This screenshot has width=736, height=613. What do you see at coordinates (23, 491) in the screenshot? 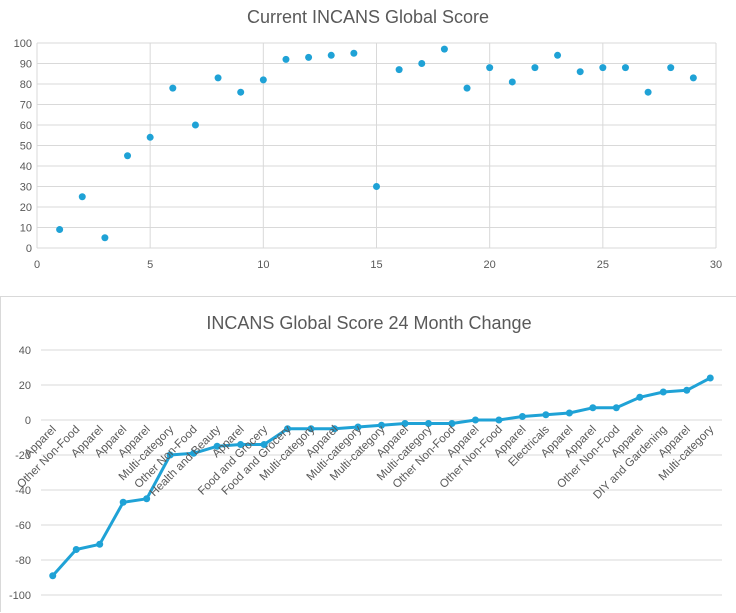
I see `y-tick-label: -40` at bounding box center [23, 491].